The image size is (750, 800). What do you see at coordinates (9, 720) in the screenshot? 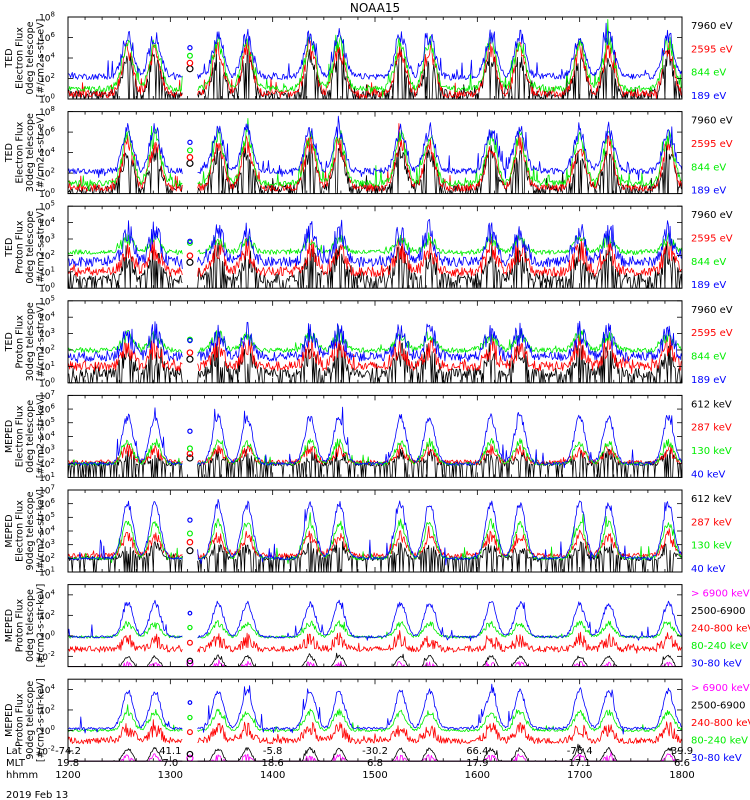
I see `panel-8-ylabel-line: MEPED` at bounding box center [9, 720].